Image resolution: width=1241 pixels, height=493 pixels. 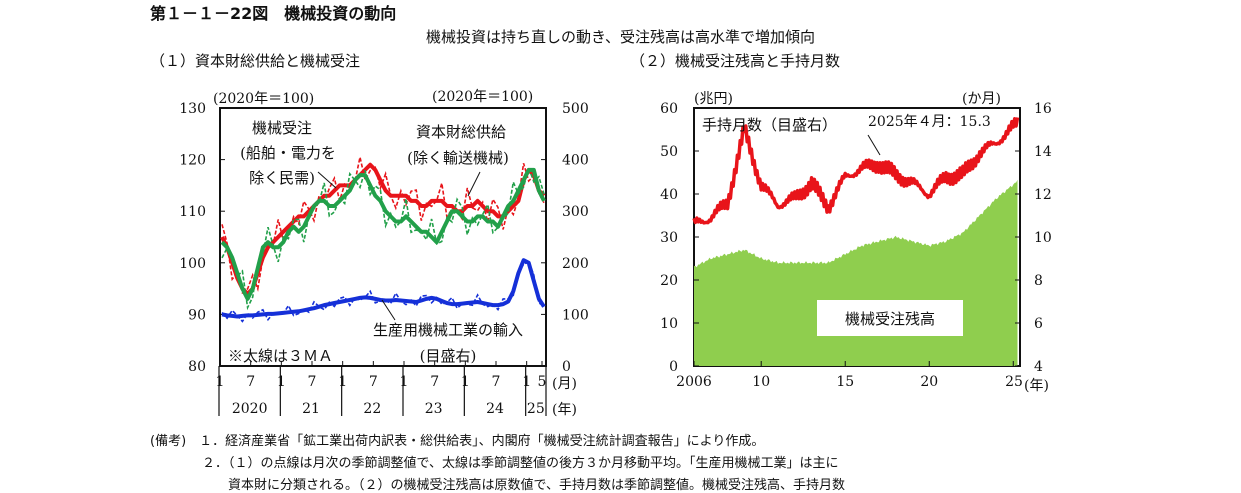 I want to click on panel2-annotation-latest: 2025年４月：15.3, so click(x=929, y=122).